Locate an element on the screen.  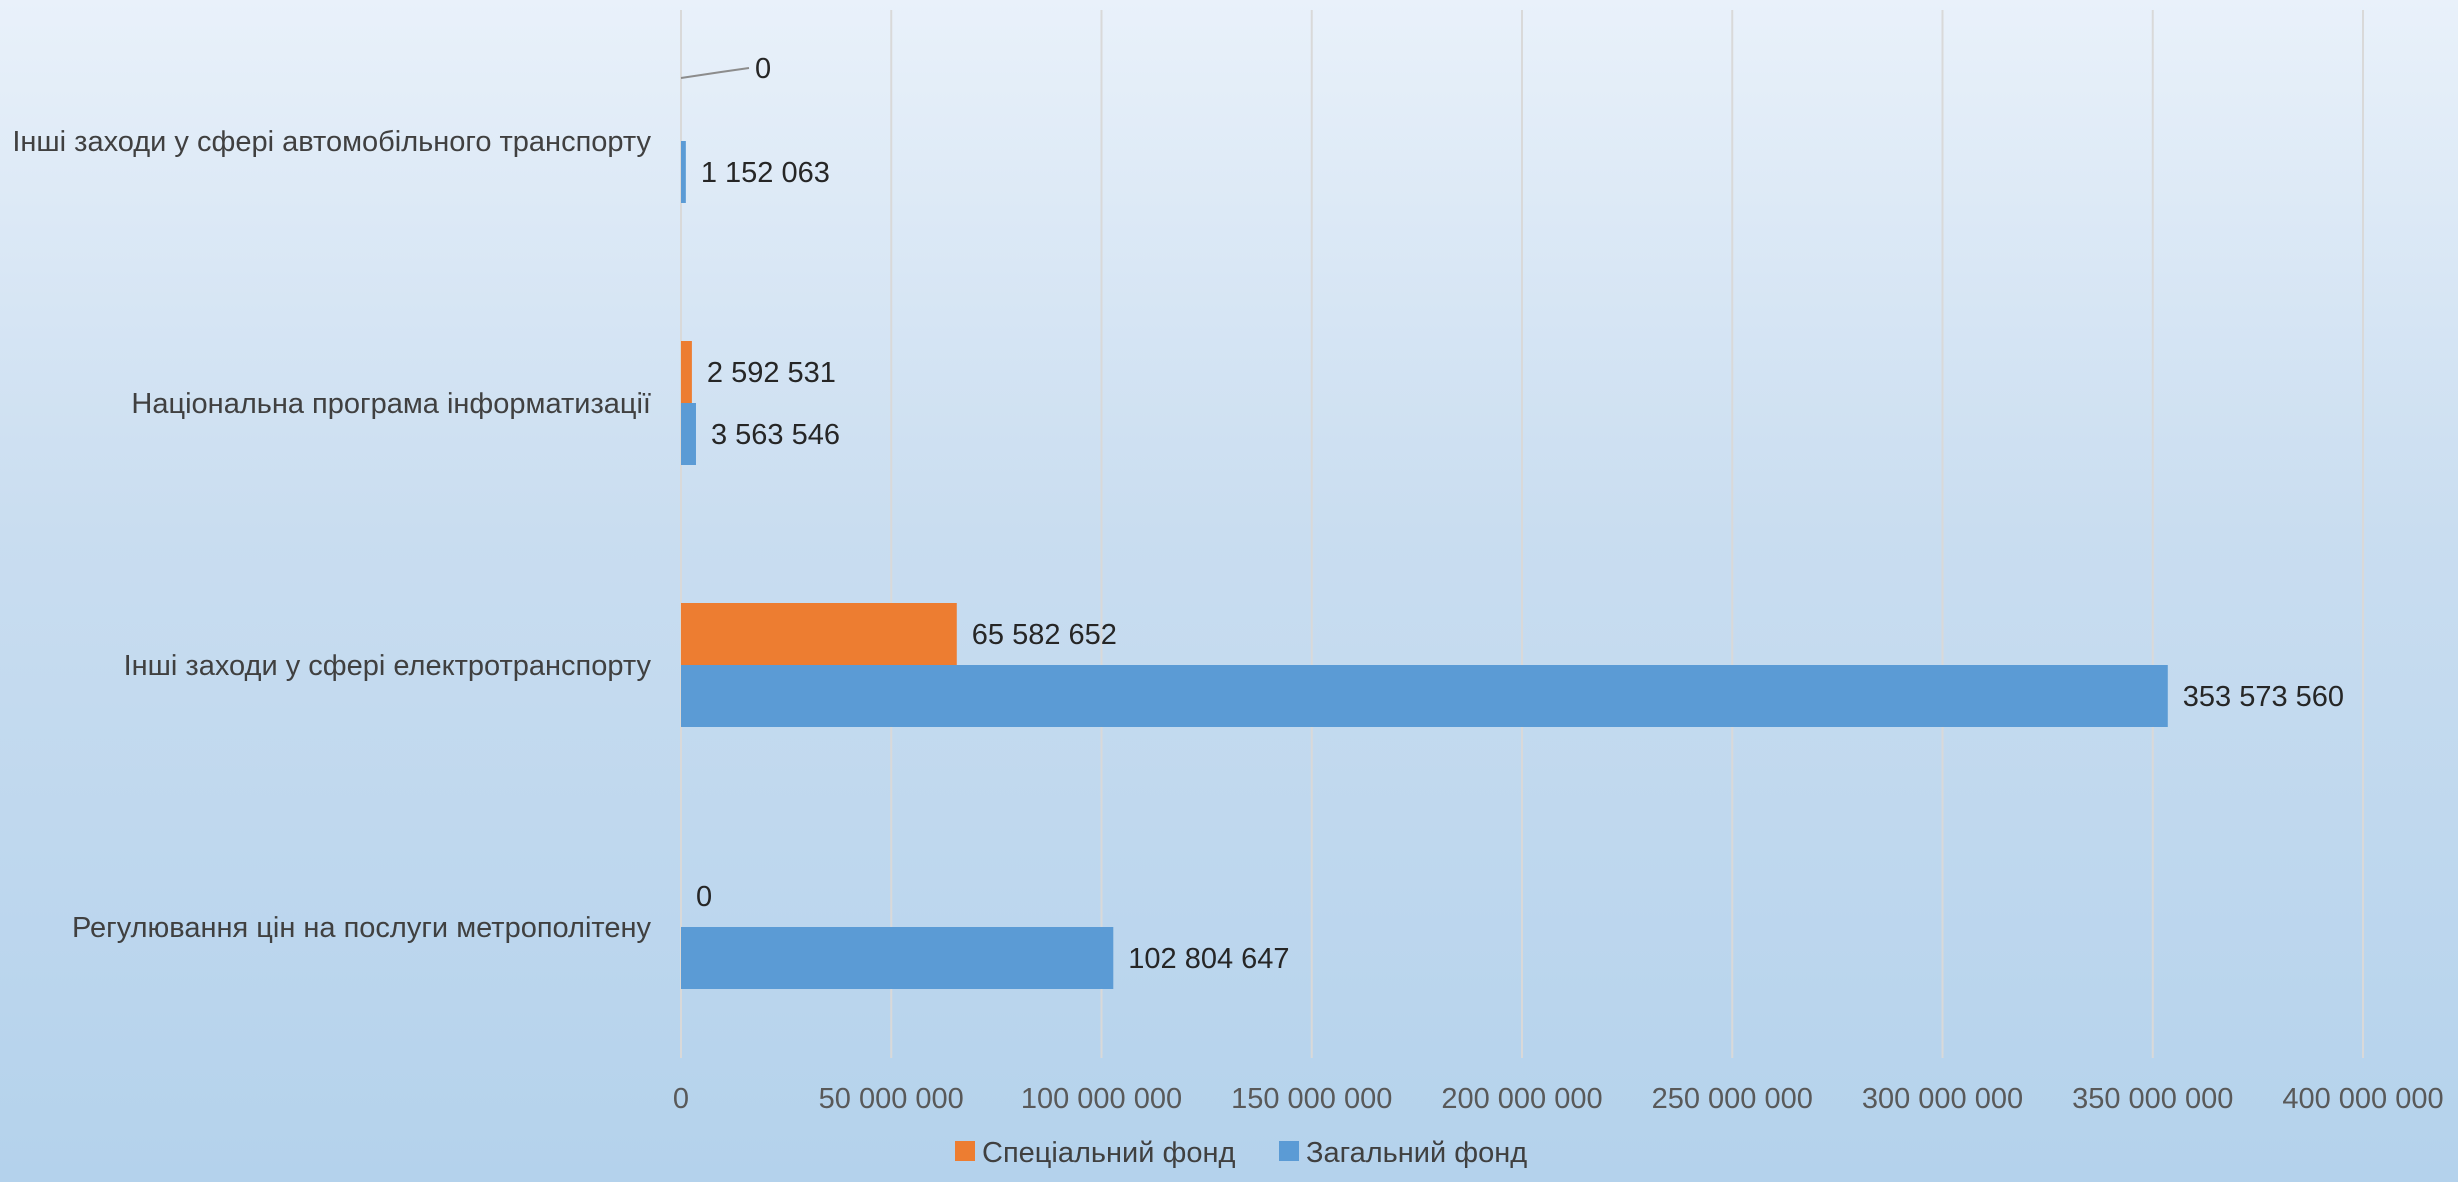
legend-entry: Загальний фонд is located at coordinates (1416, 1153).